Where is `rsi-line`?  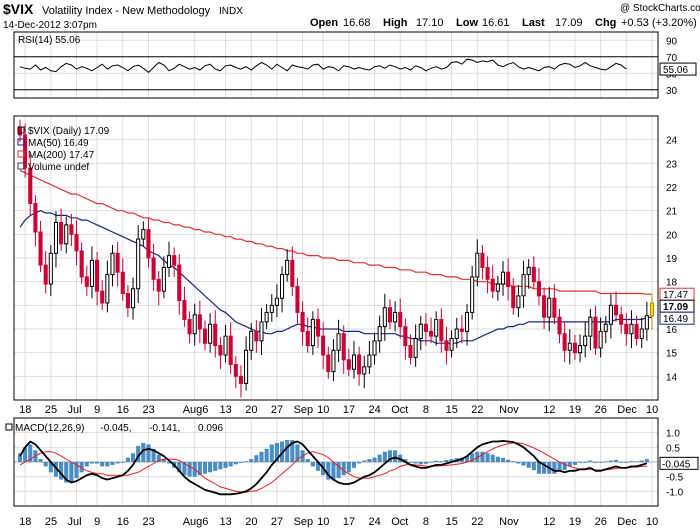
rsi-line is located at coordinates (323, 66).